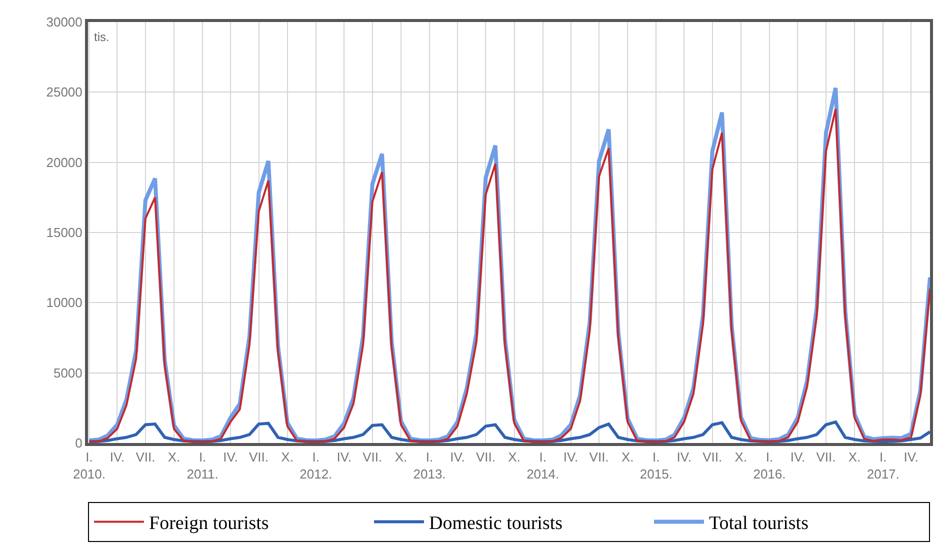 This screenshot has height=551, width=938. What do you see at coordinates (429, 466) in the screenshot?
I see `x-tick-label: I. 2013.` at bounding box center [429, 466].